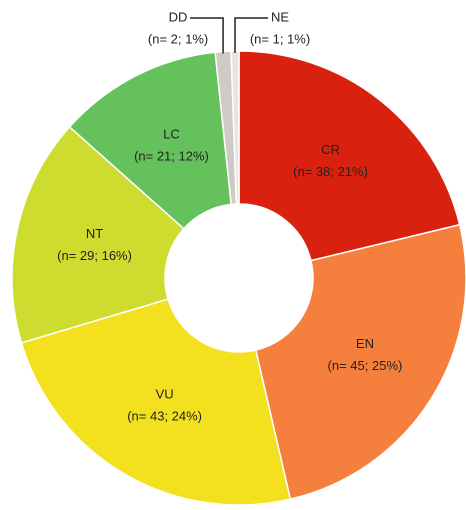  I want to click on value-label: (n= 43; 24%), so click(164, 415).